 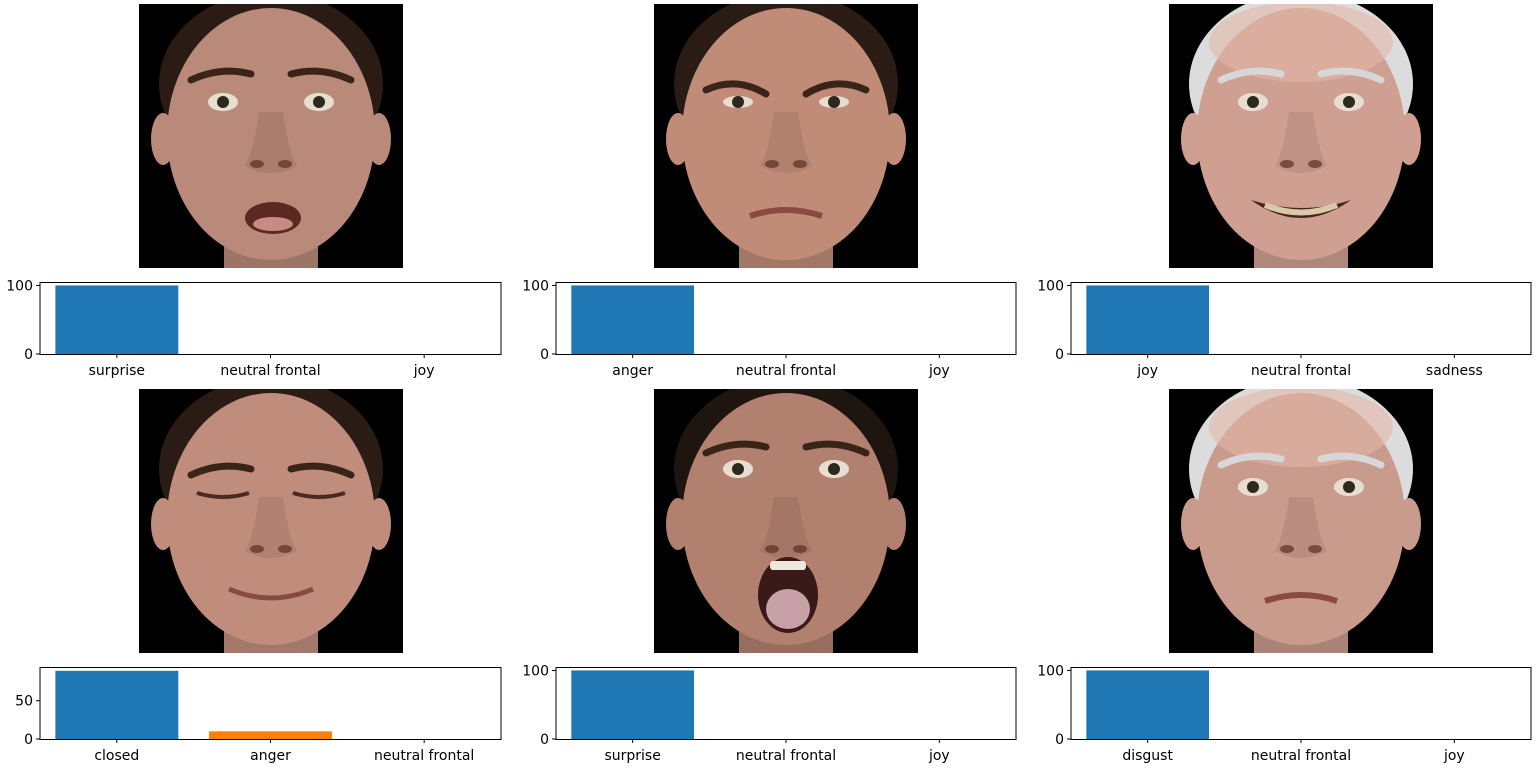 I want to click on y-tick-label: 50, so click(x=24, y=702).